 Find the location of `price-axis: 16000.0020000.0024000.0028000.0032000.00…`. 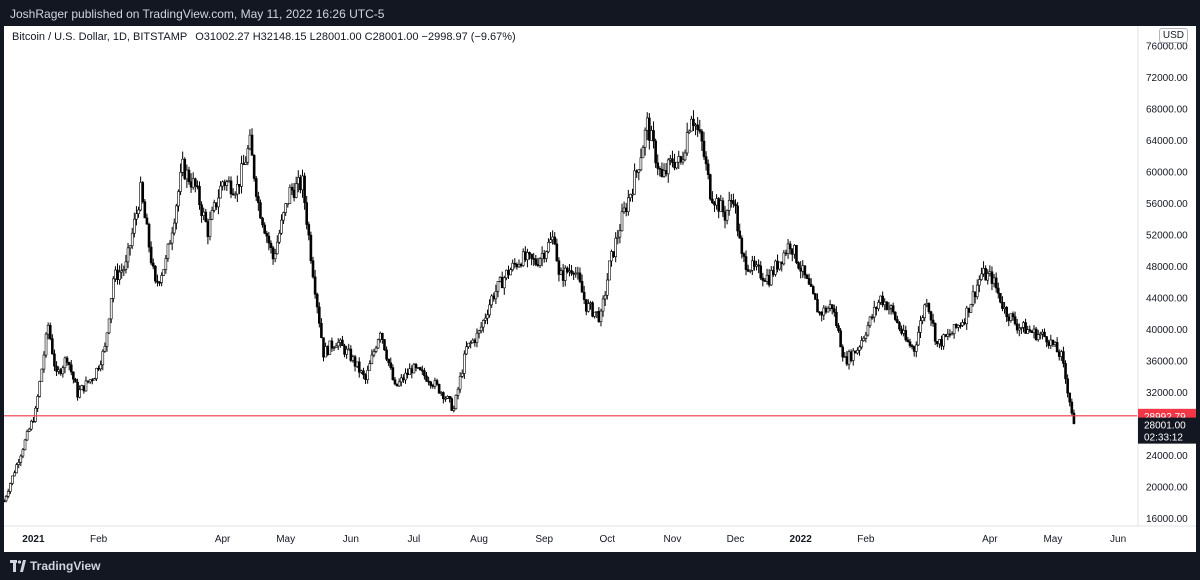

price-axis: 16000.0020000.0024000.0028000.0032000.00… is located at coordinates (1167, 283).